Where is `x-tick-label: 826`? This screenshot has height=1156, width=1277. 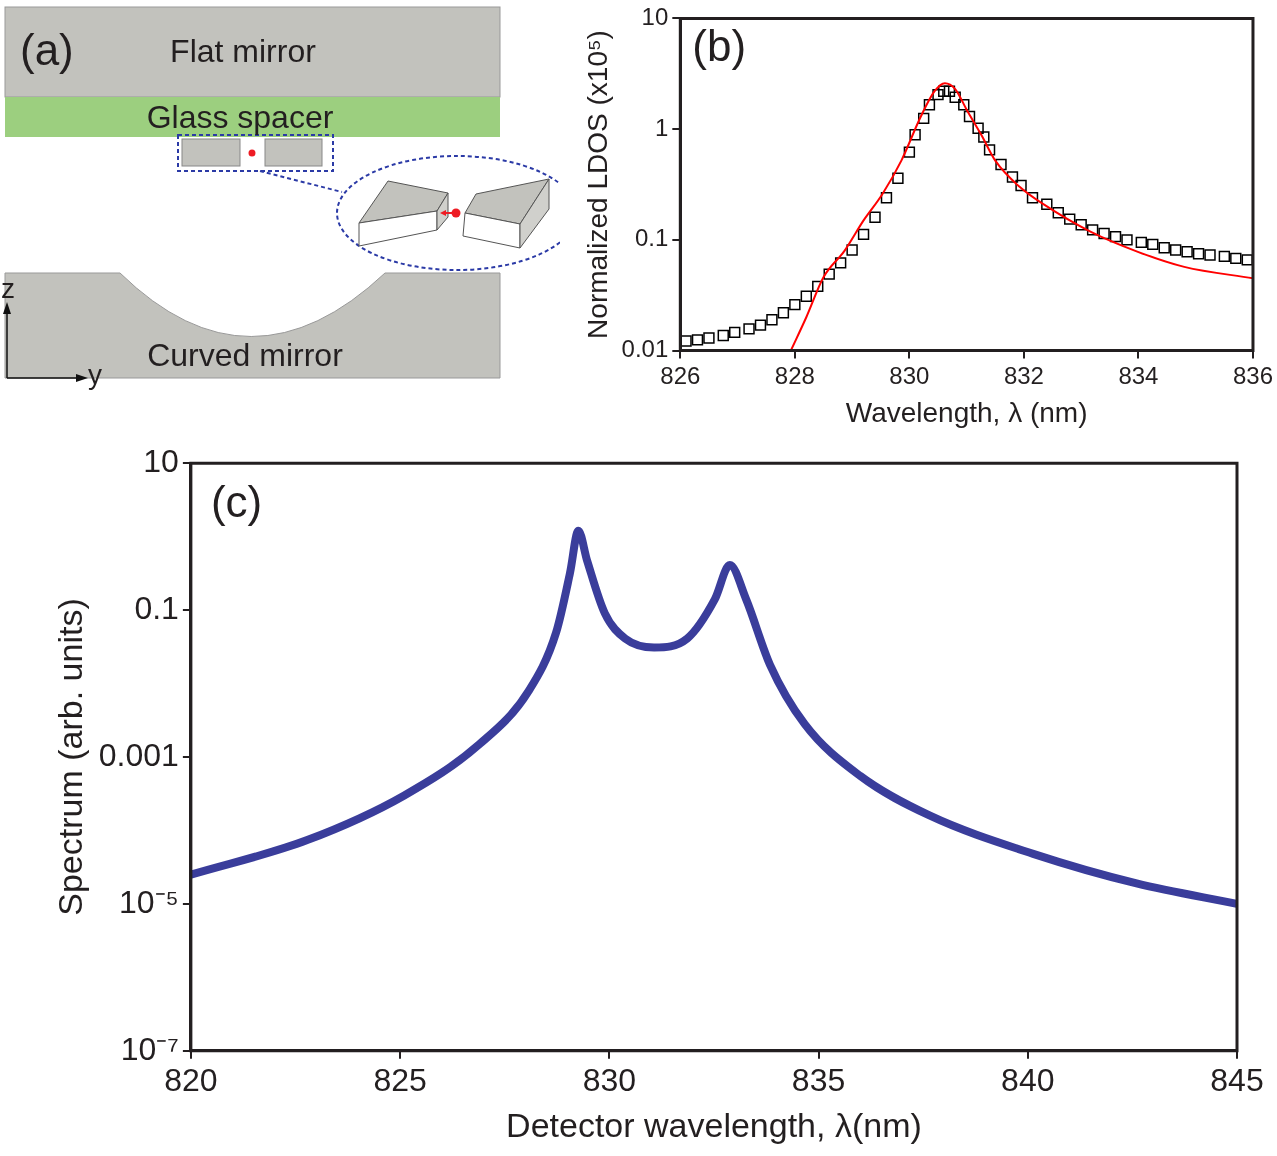
x-tick-label: 826 is located at coordinates (680, 375).